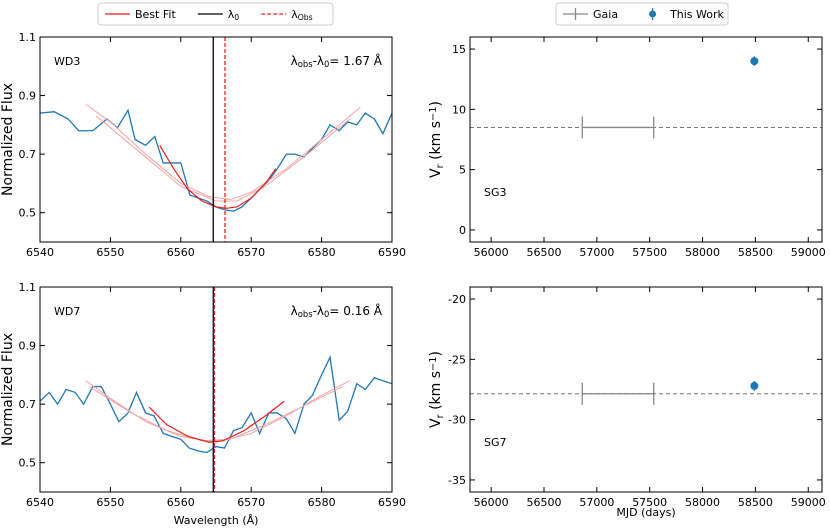 This screenshot has width=830, height=532. I want to click on panel-label: SG3, so click(495, 192).